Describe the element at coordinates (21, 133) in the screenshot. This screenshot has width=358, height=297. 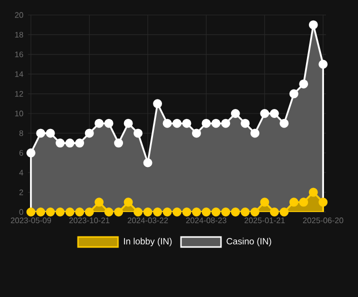
I see `y-tick-label: 8` at that location.